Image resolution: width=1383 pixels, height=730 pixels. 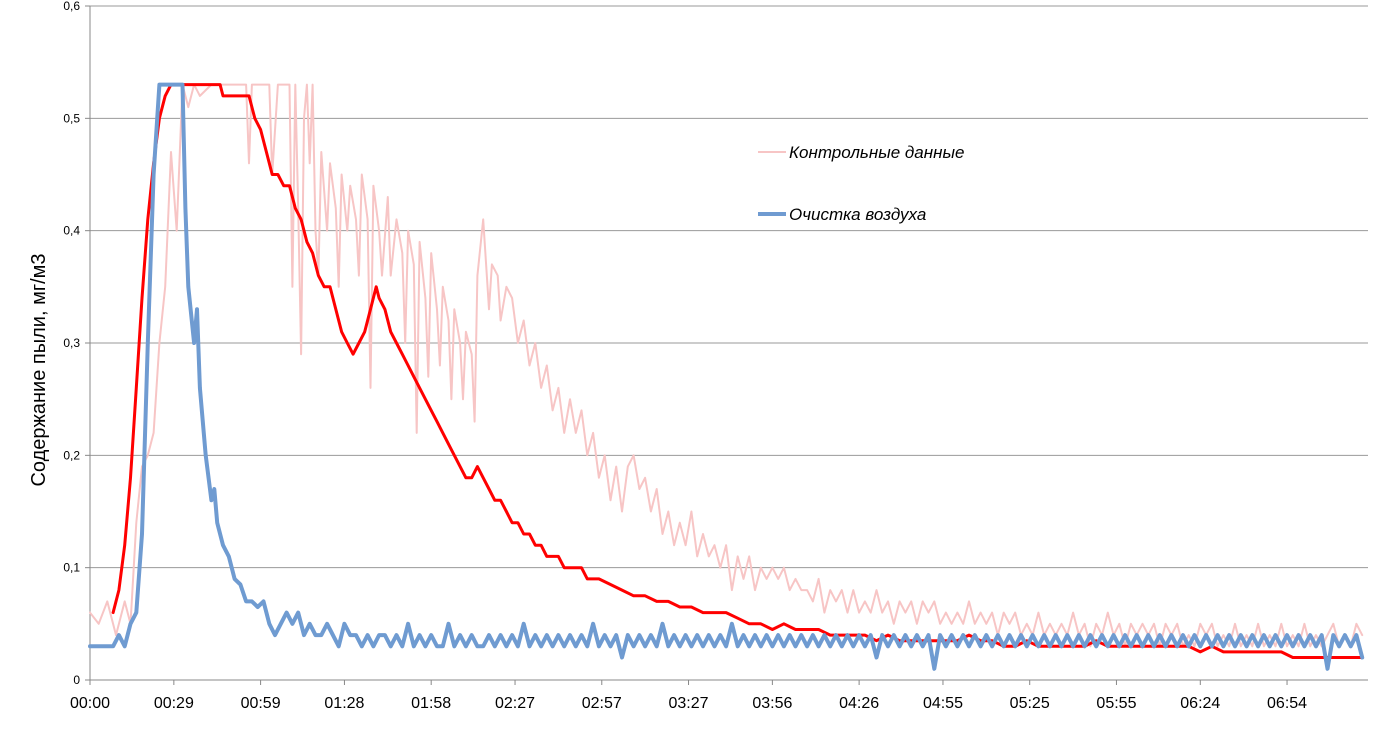 What do you see at coordinates (943, 703) in the screenshot?
I see `x-tick-label: 04:55` at bounding box center [943, 703].